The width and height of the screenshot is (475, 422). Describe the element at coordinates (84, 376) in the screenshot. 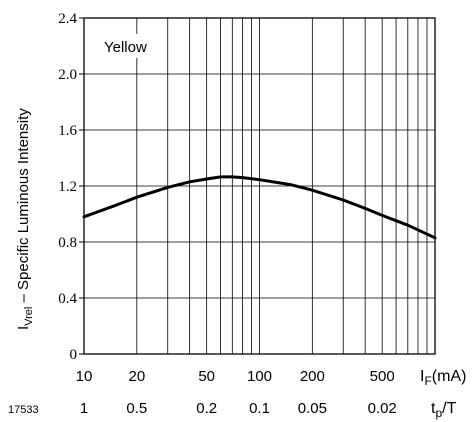

I see `x-tick-label: 10` at that location.